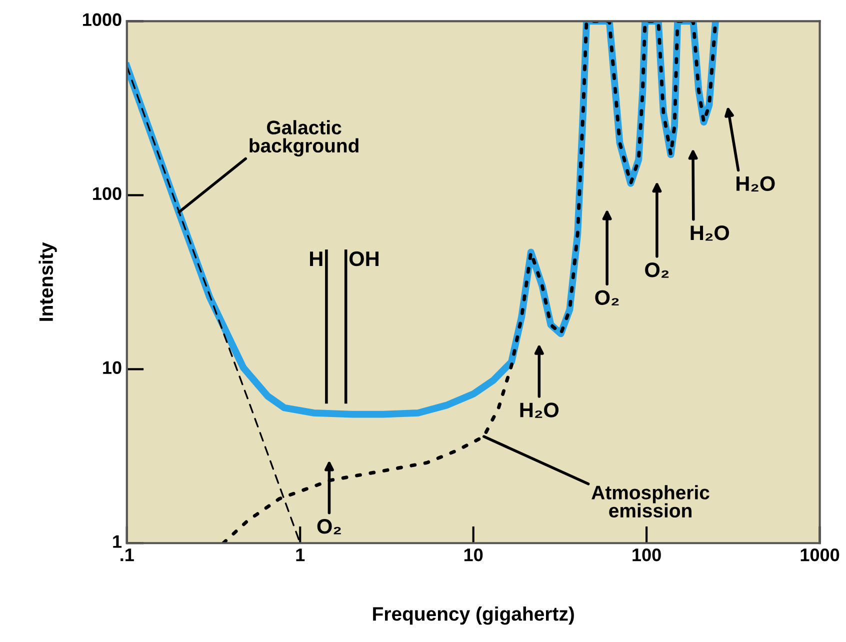 Image resolution: width=846 pixels, height=642 pixels. Describe the element at coordinates (473, 615) in the screenshot. I see `x-axis-title: Frequency (gigahertz)` at that location.